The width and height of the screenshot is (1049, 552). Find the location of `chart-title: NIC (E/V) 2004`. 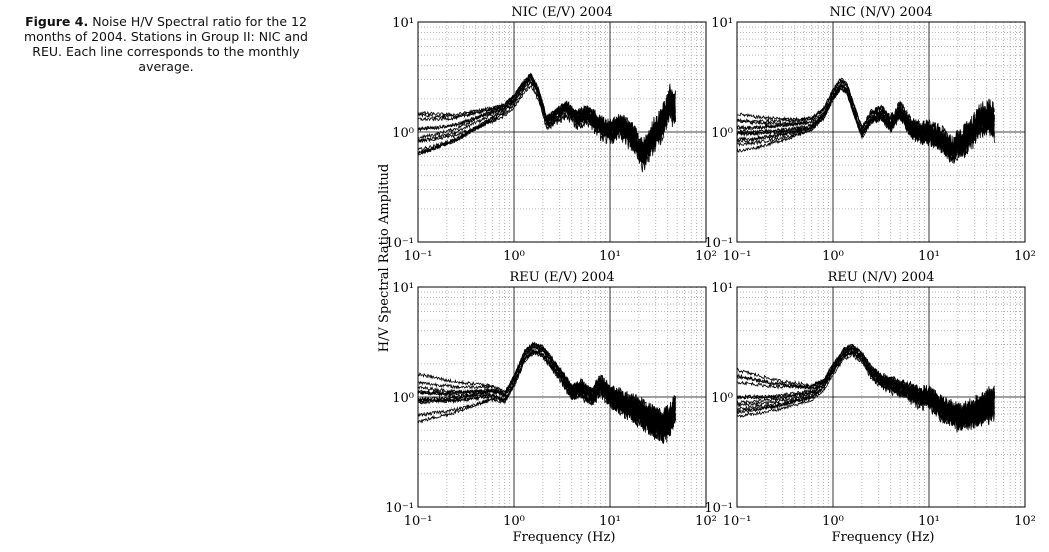

chart-title: NIC (E/V) 2004 is located at coordinates (561, 12).